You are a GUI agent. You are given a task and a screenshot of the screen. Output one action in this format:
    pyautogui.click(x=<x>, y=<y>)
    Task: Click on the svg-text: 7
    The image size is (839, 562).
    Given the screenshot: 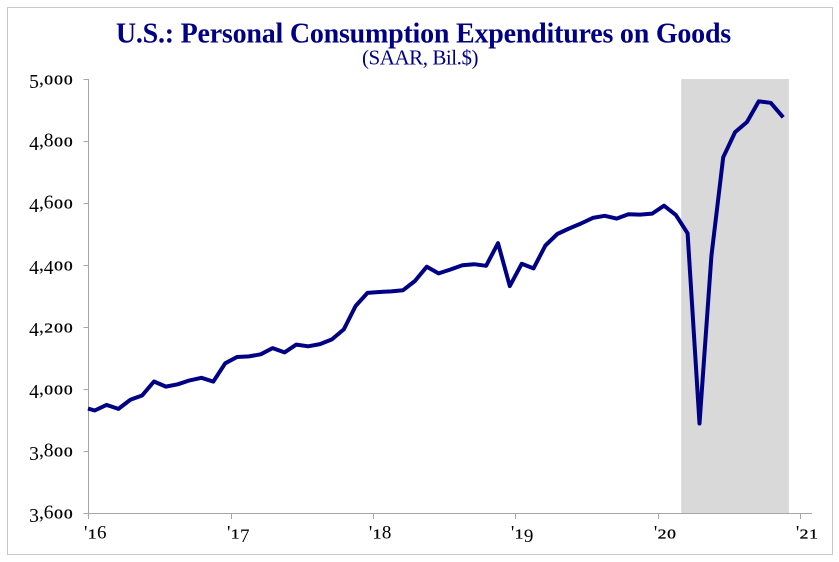 What is the action you would take?
    pyautogui.click(x=245, y=536)
    